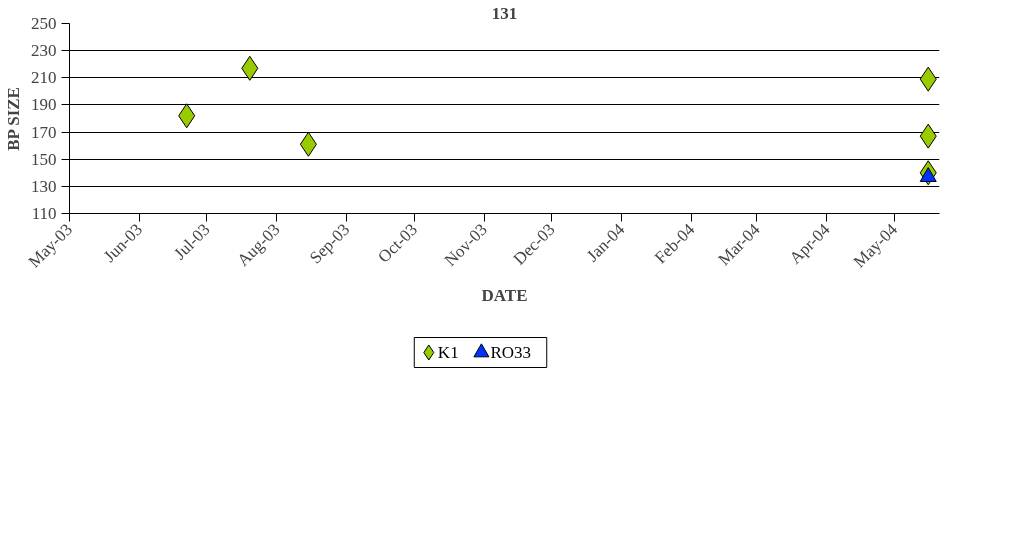  Describe the element at coordinates (504, 13) in the screenshot. I see `chart-title: 131` at that location.